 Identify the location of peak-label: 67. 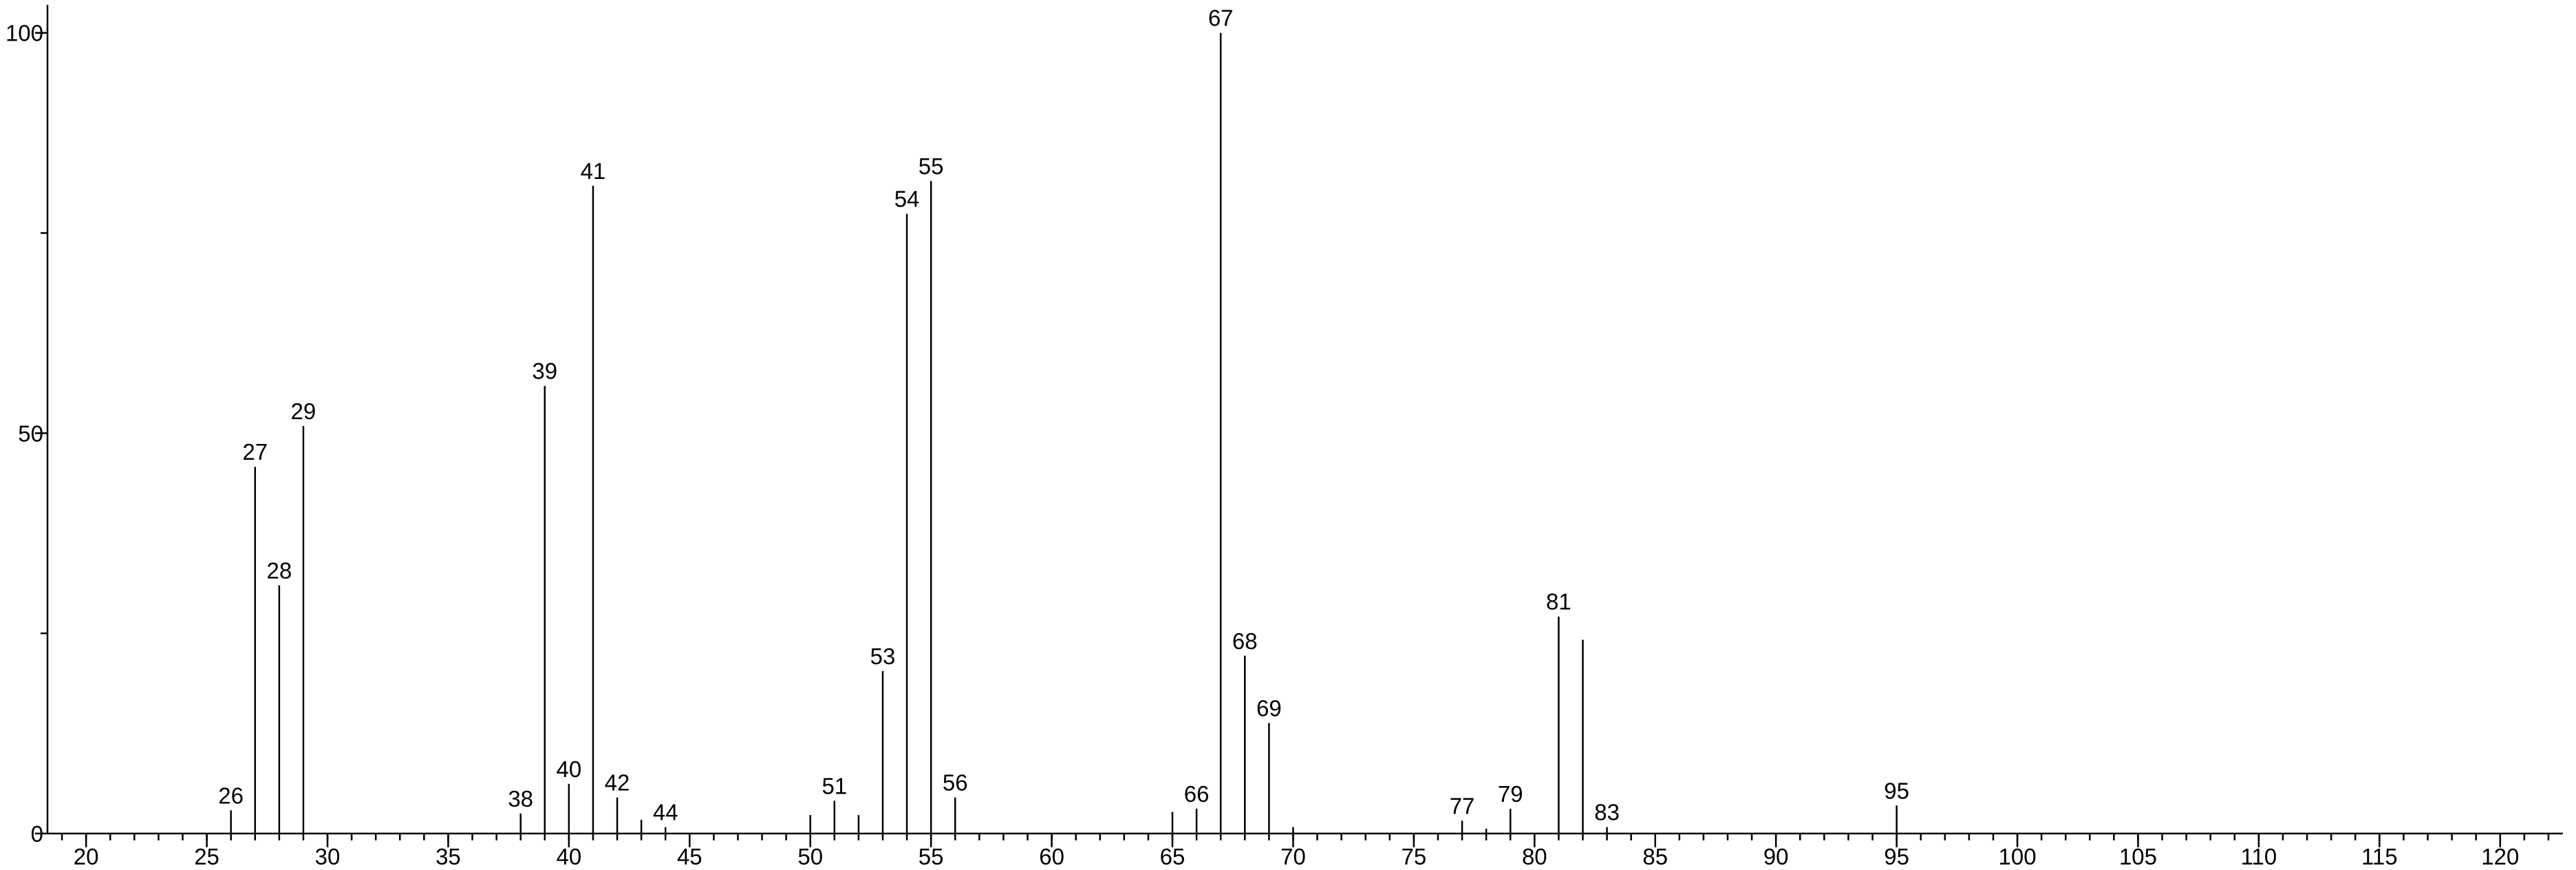
(1221, 18).